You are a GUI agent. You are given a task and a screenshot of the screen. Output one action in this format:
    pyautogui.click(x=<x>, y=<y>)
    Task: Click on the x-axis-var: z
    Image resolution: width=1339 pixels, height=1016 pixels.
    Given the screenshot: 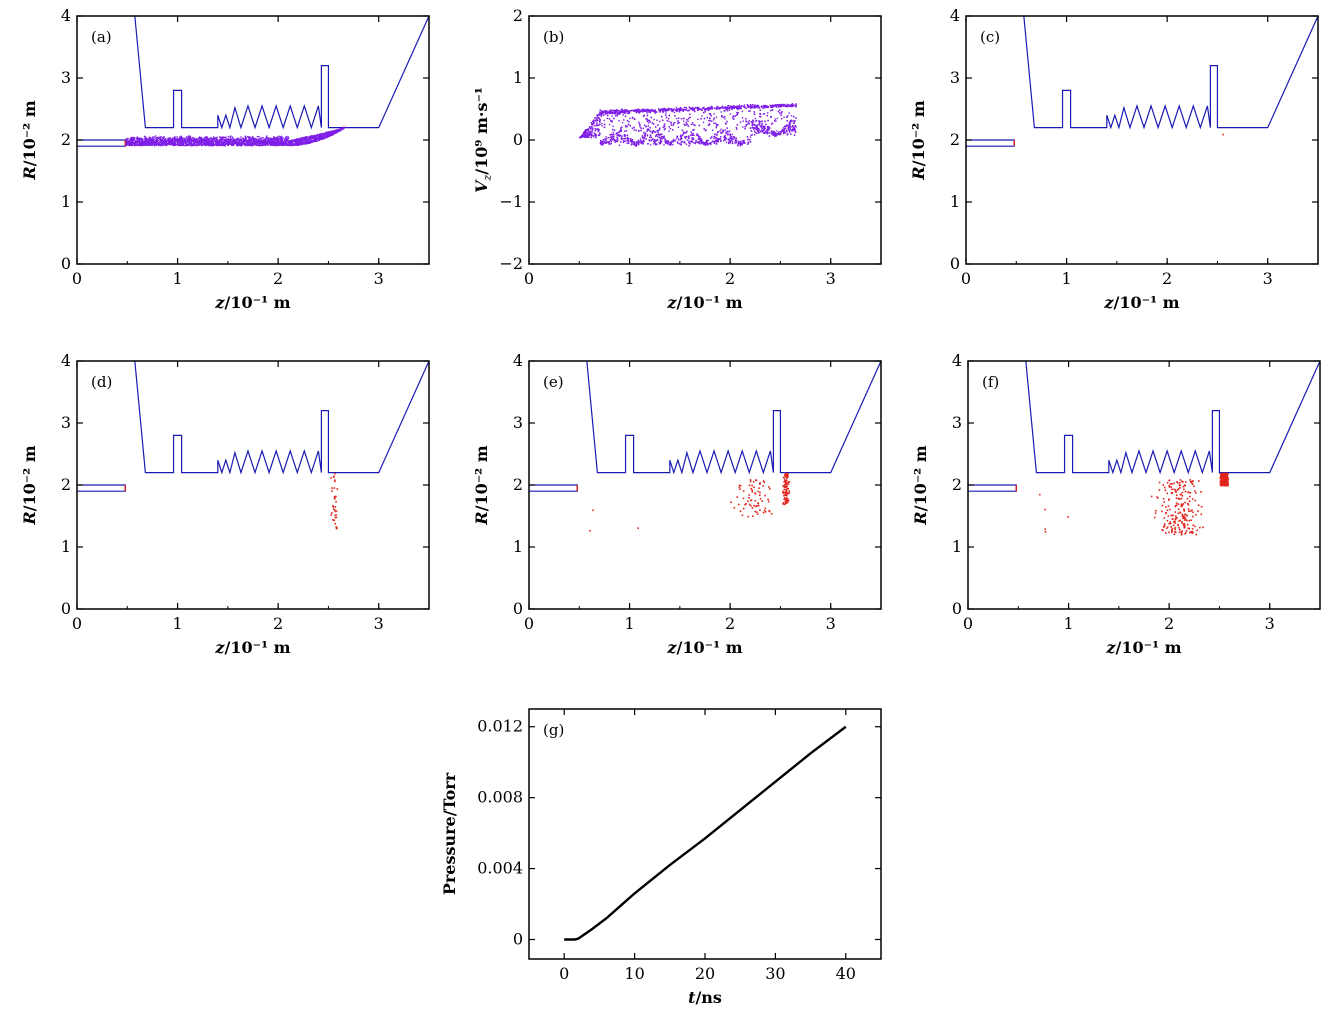 What is the action you would take?
    pyautogui.click(x=219, y=302)
    